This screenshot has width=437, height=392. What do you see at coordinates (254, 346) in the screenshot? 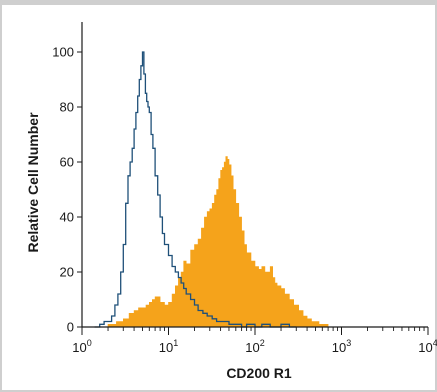
I see `x-tick-label: 10²` at bounding box center [254, 346].